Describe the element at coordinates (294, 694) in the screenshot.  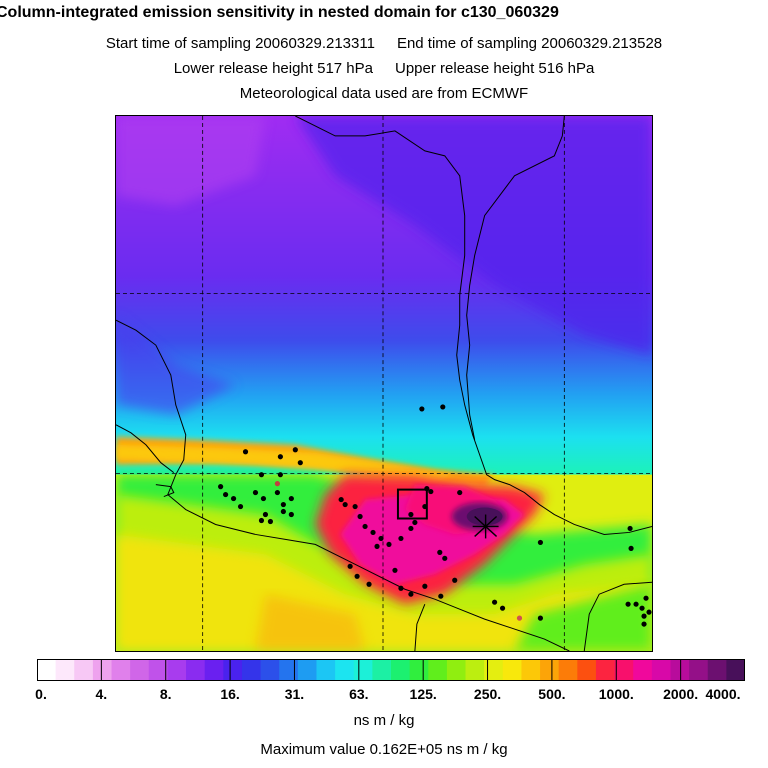
I see `colorbar-tick-label: 31.` at that location.